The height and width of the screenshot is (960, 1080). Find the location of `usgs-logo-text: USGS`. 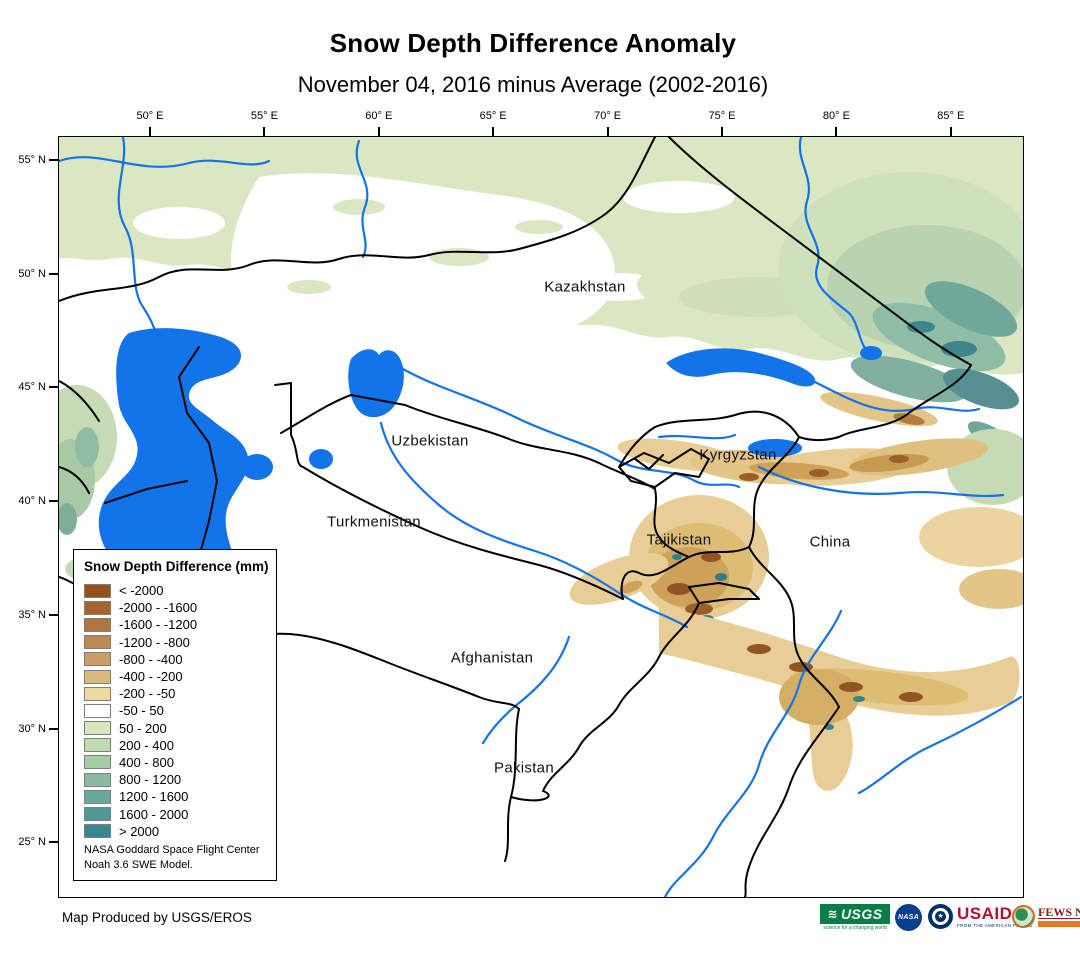

usgs-logo-text: USGS is located at coordinates (861, 914).